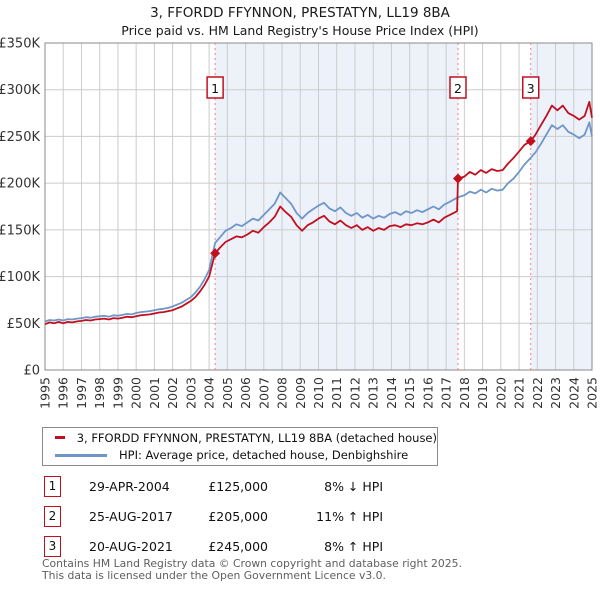 The height and width of the screenshot is (590, 600). I want to click on transaction-price: £205,000, so click(238, 516).